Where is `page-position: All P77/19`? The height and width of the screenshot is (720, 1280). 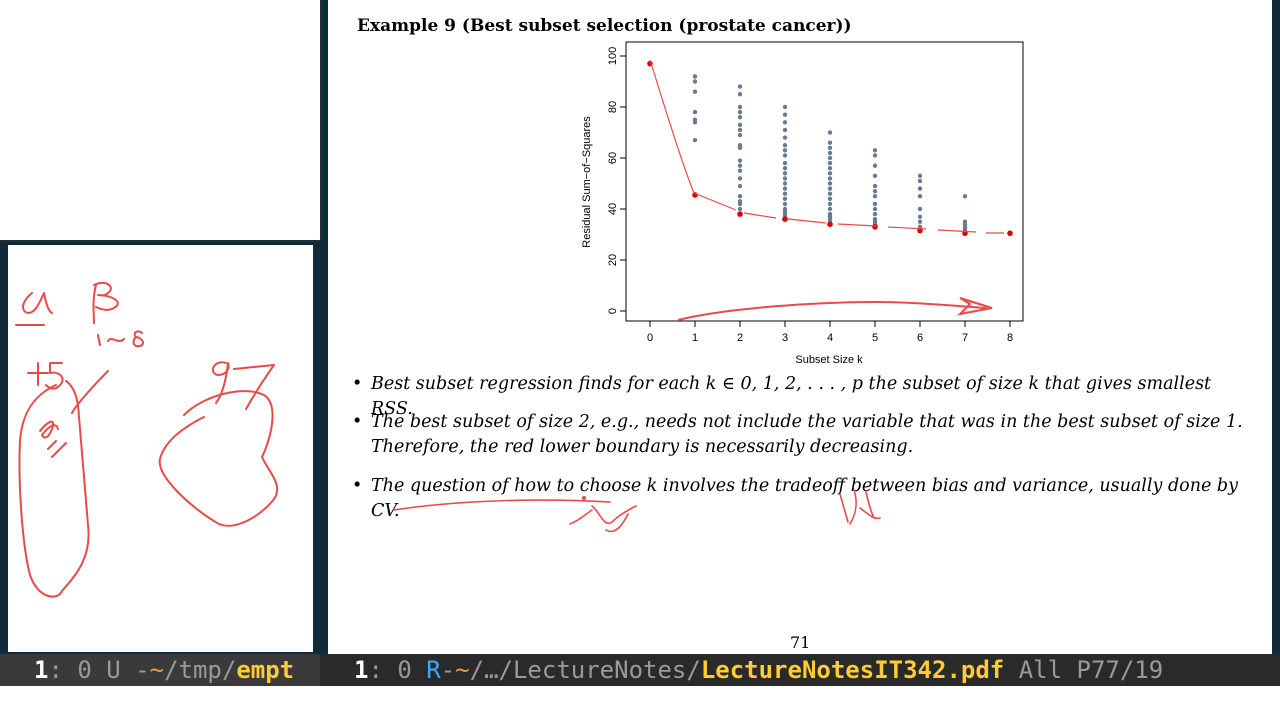 page-position: All P77/19 is located at coordinates (1084, 670).